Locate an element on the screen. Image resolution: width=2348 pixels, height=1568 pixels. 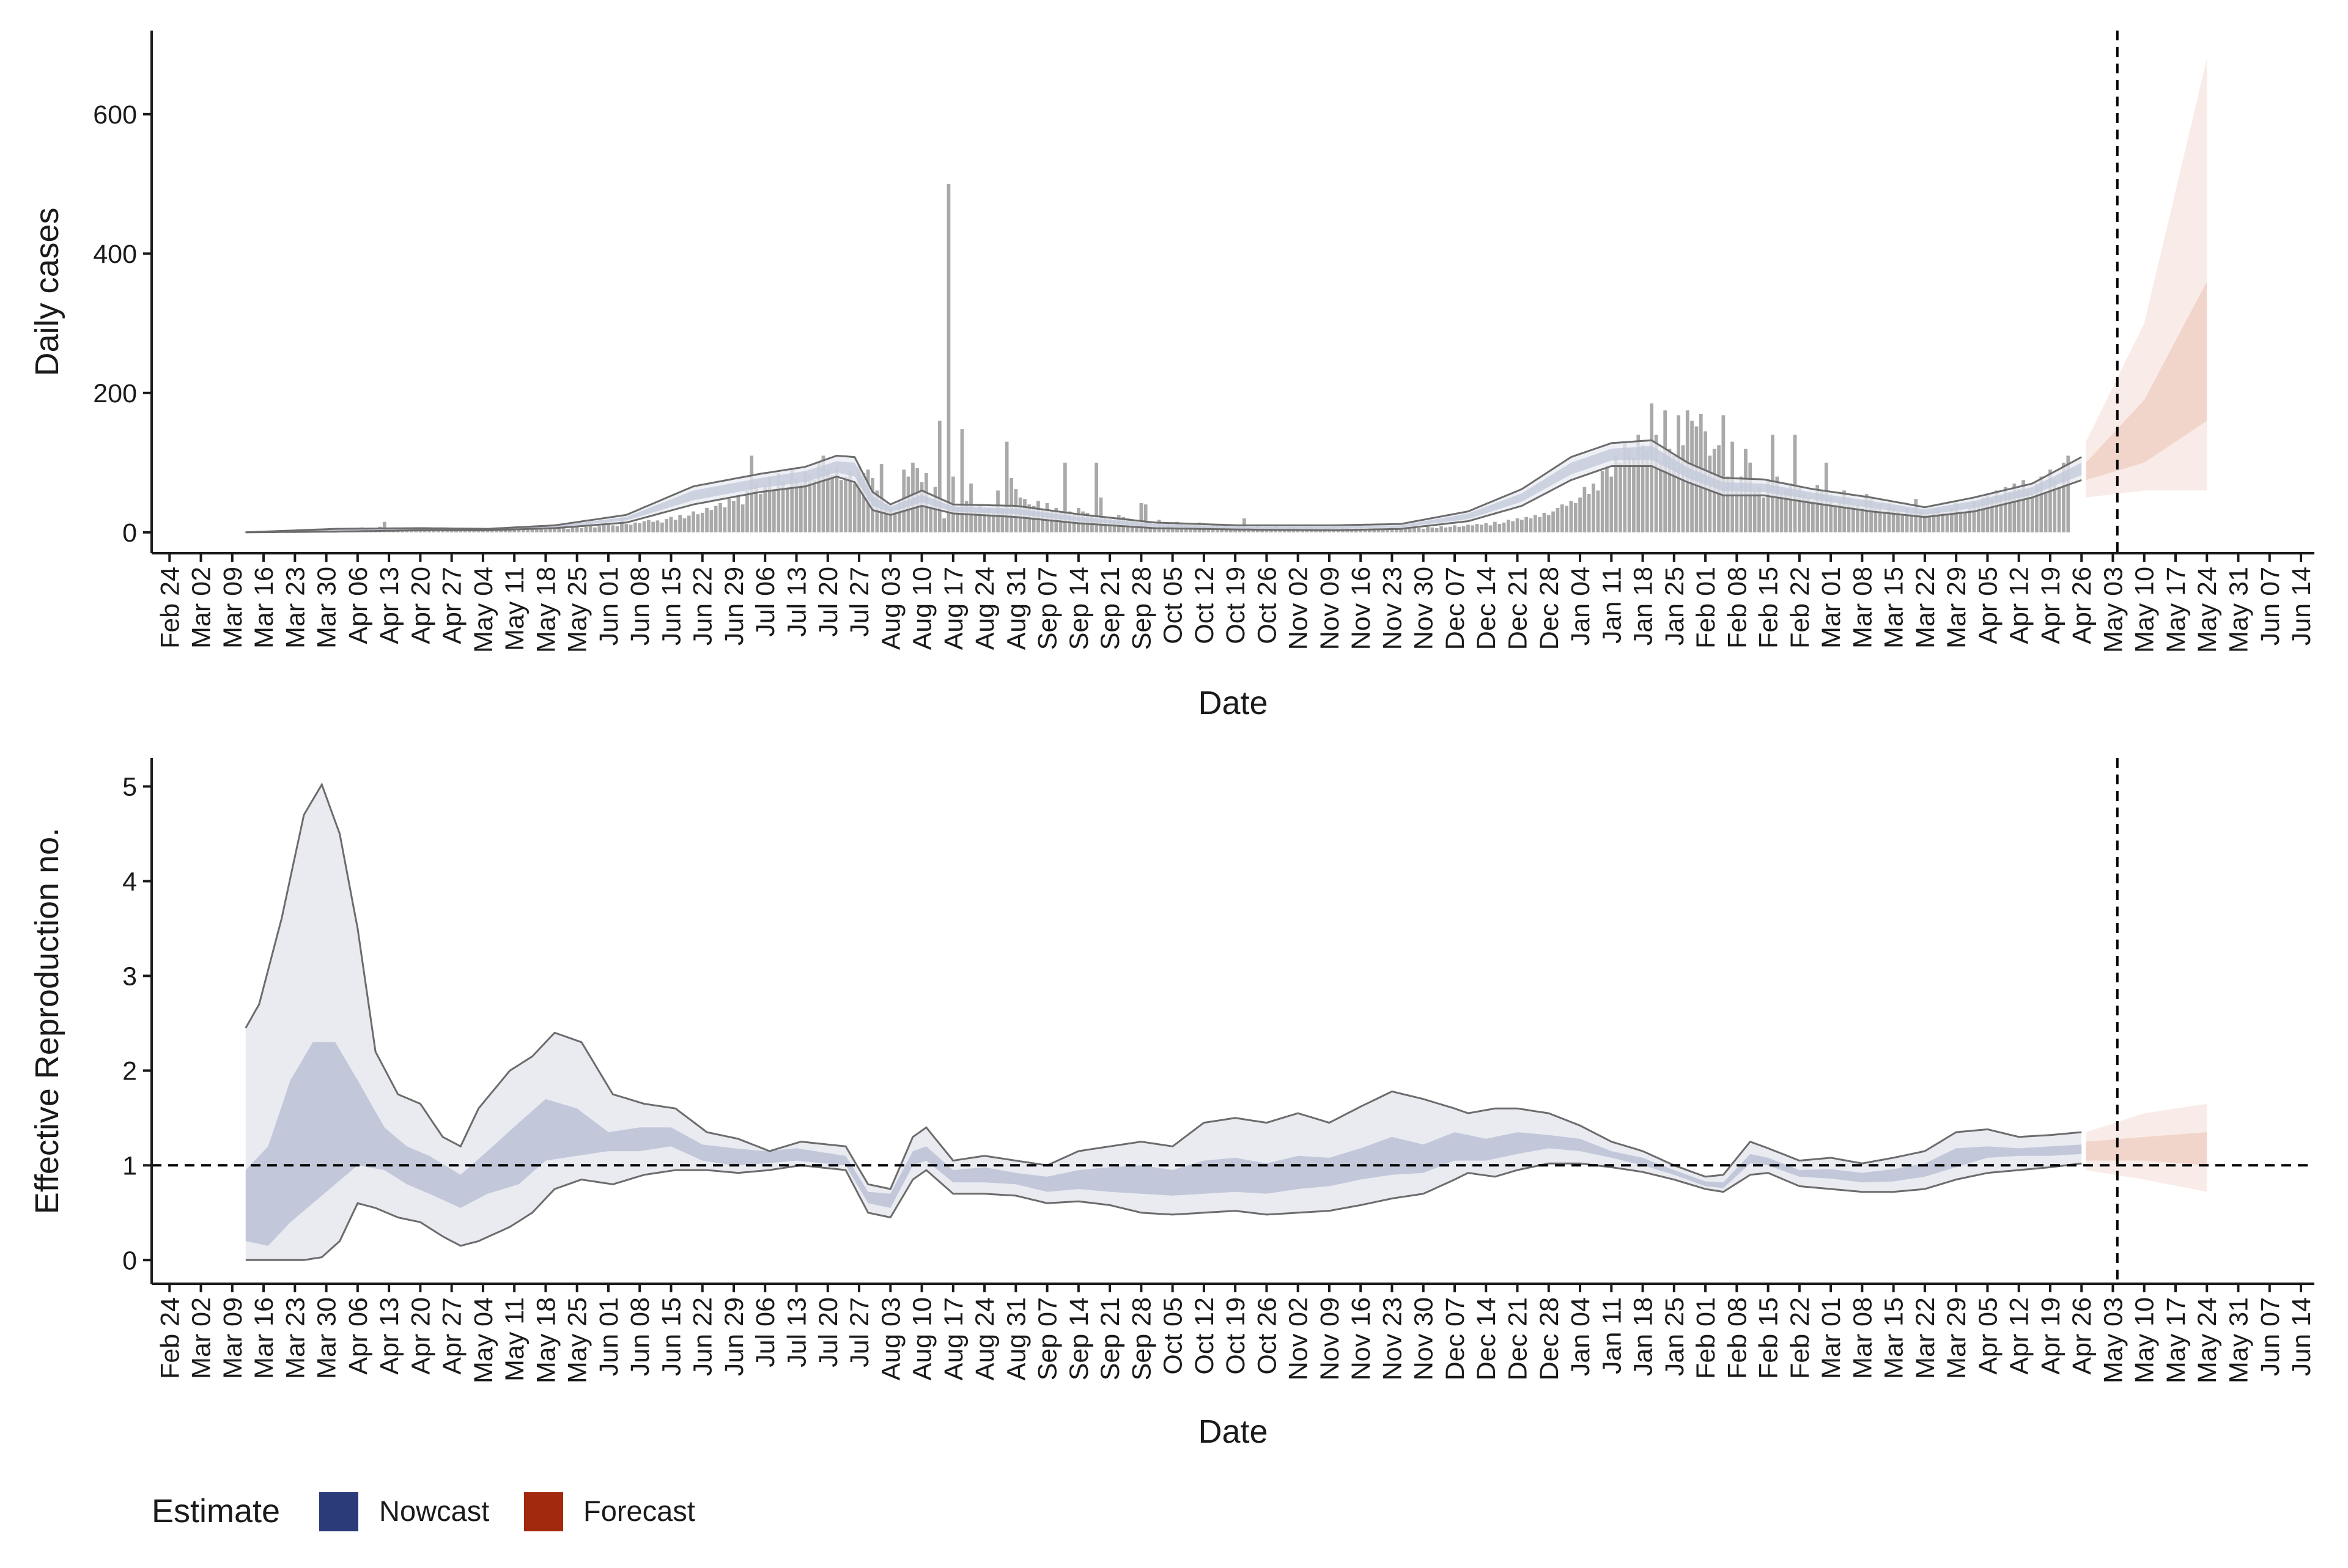
nowcast-outer-band is located at coordinates (1163, 486).